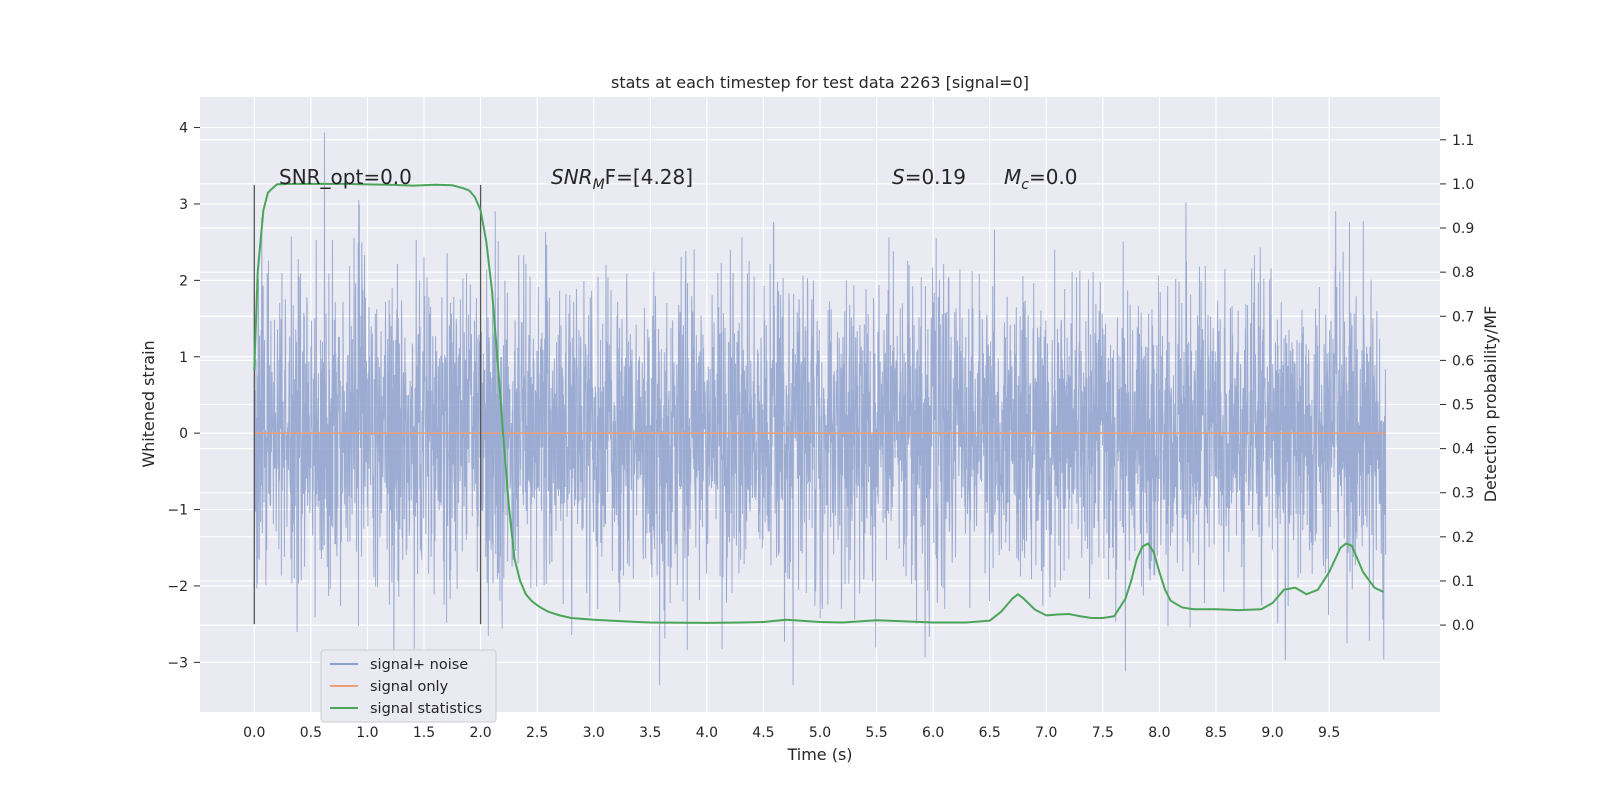 The image size is (1600, 800). I want to click on x-tick-label: 5.5, so click(876, 733).